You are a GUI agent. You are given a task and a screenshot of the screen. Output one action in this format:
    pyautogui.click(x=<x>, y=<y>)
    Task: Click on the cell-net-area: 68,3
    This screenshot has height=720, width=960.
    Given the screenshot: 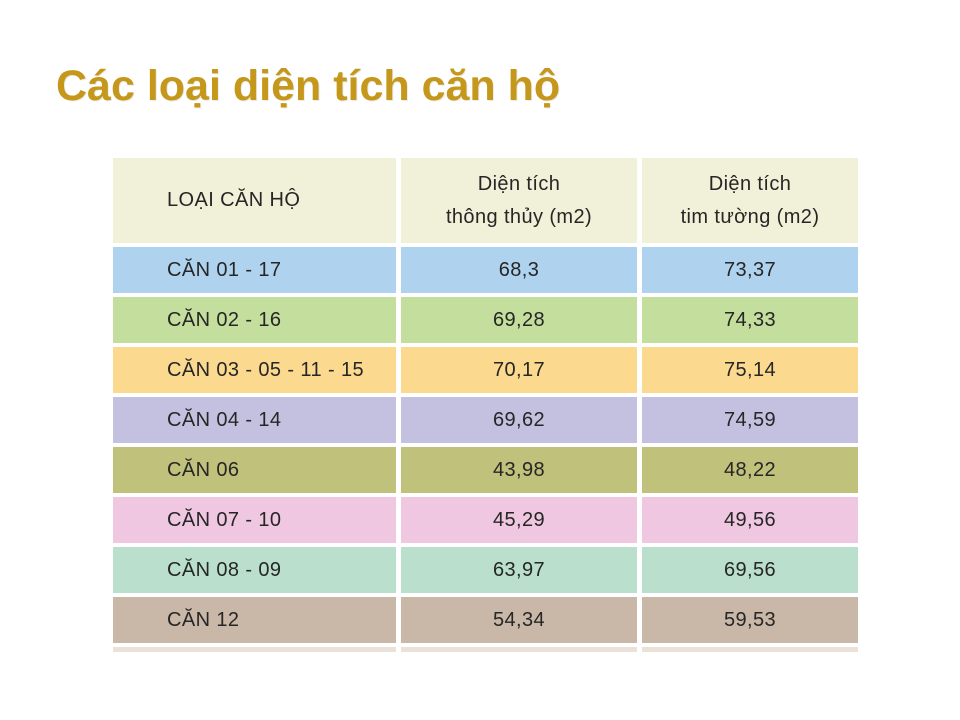 What is the action you would take?
    pyautogui.click(x=519, y=270)
    